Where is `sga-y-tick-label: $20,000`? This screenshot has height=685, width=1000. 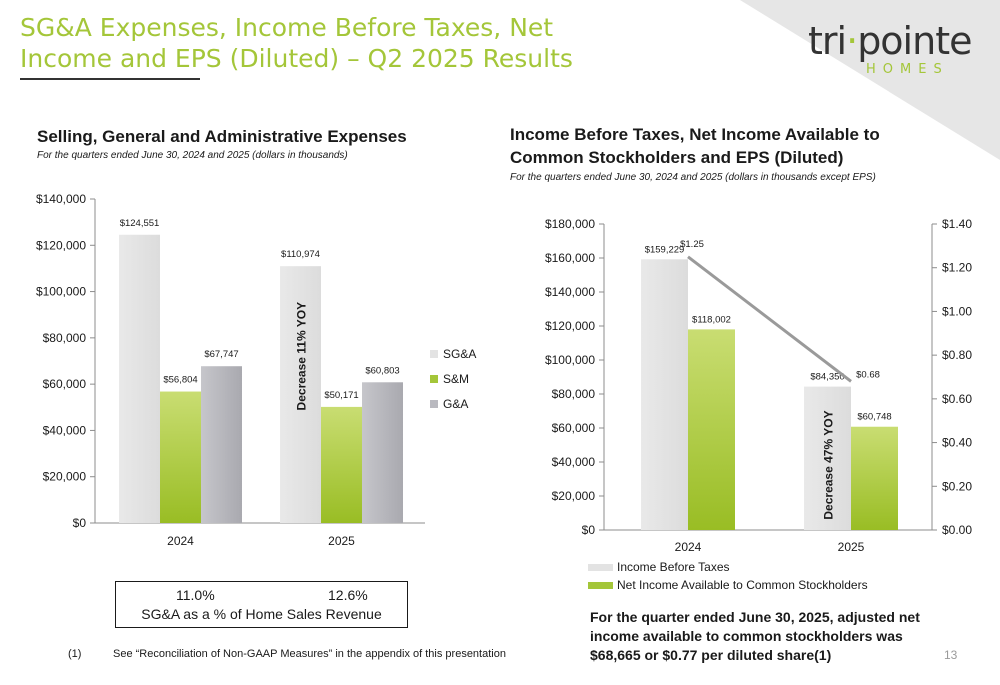
sga-y-tick-label: $20,000 is located at coordinates (65, 477).